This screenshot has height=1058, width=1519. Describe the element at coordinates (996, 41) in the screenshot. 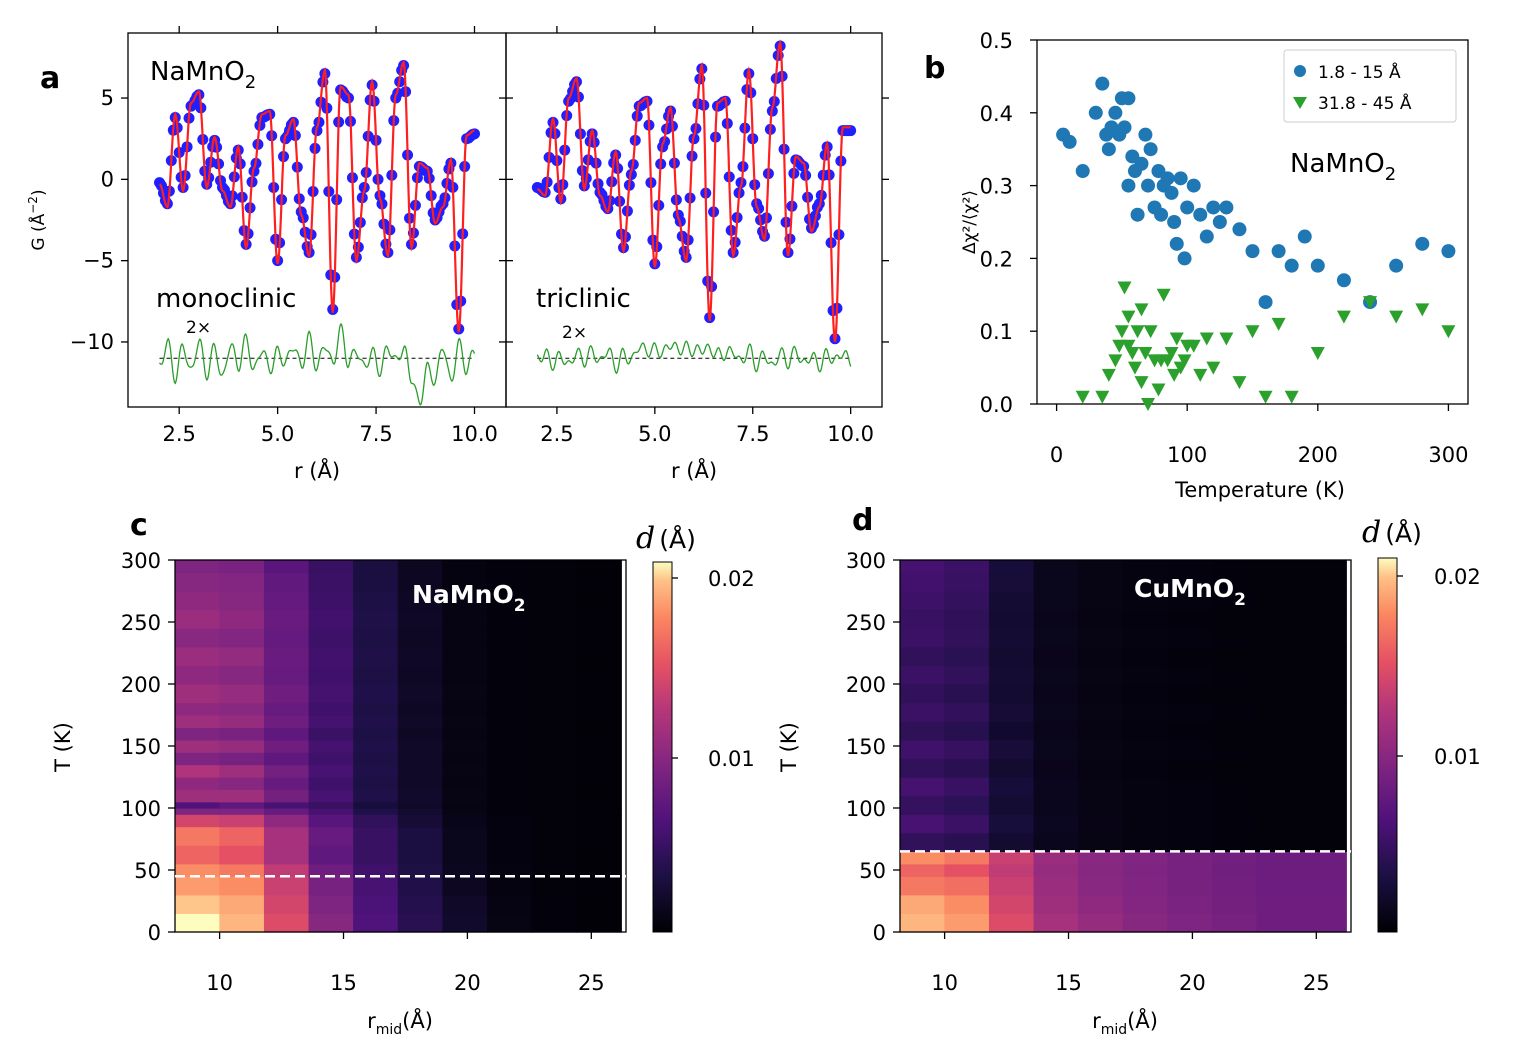

I see `y-tick-label: 0.5` at that location.